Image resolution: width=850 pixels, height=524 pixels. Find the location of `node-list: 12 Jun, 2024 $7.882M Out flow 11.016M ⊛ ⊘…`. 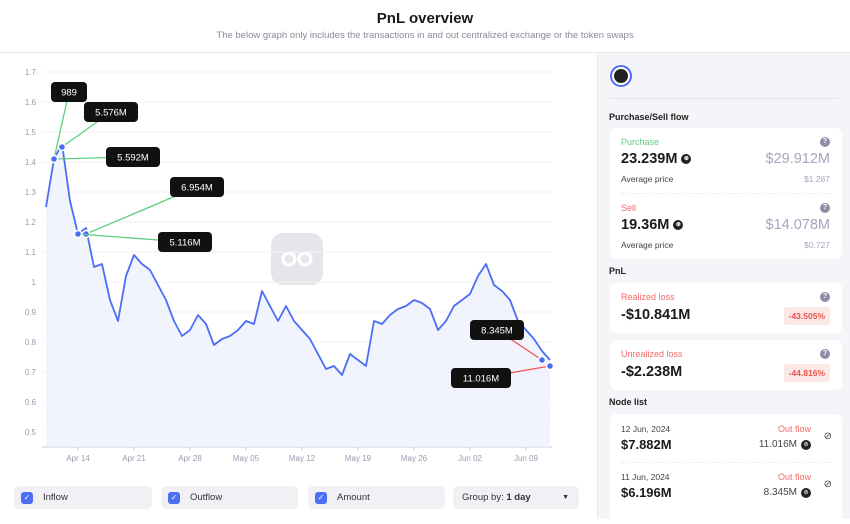

node-list: 12 Jun, 2024 $7.882M Out flow 11.016M ⊛ ⊘… is located at coordinates (726, 469).